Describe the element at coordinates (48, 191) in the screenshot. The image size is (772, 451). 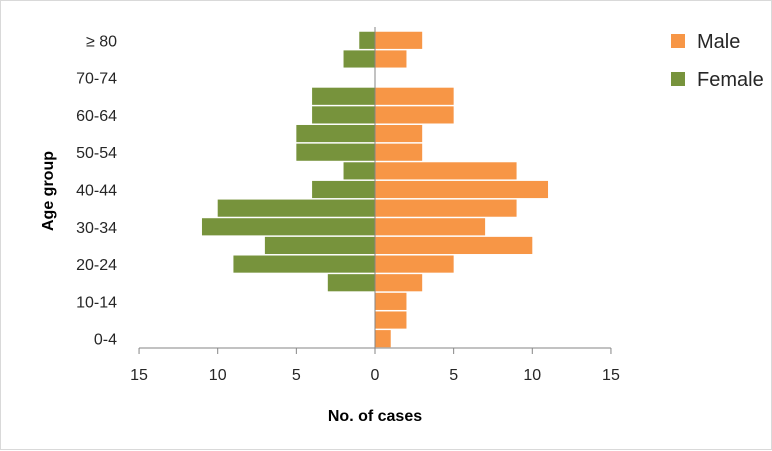
I see `y-axis-title: Age group` at that location.